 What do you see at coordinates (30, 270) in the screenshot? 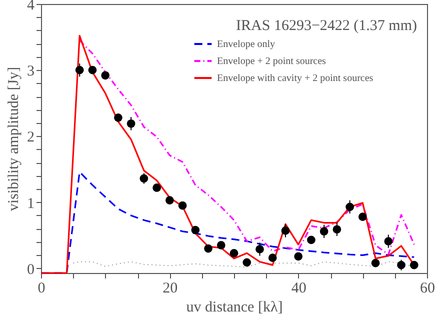
I see `y-tick-label: 0` at bounding box center [30, 270].